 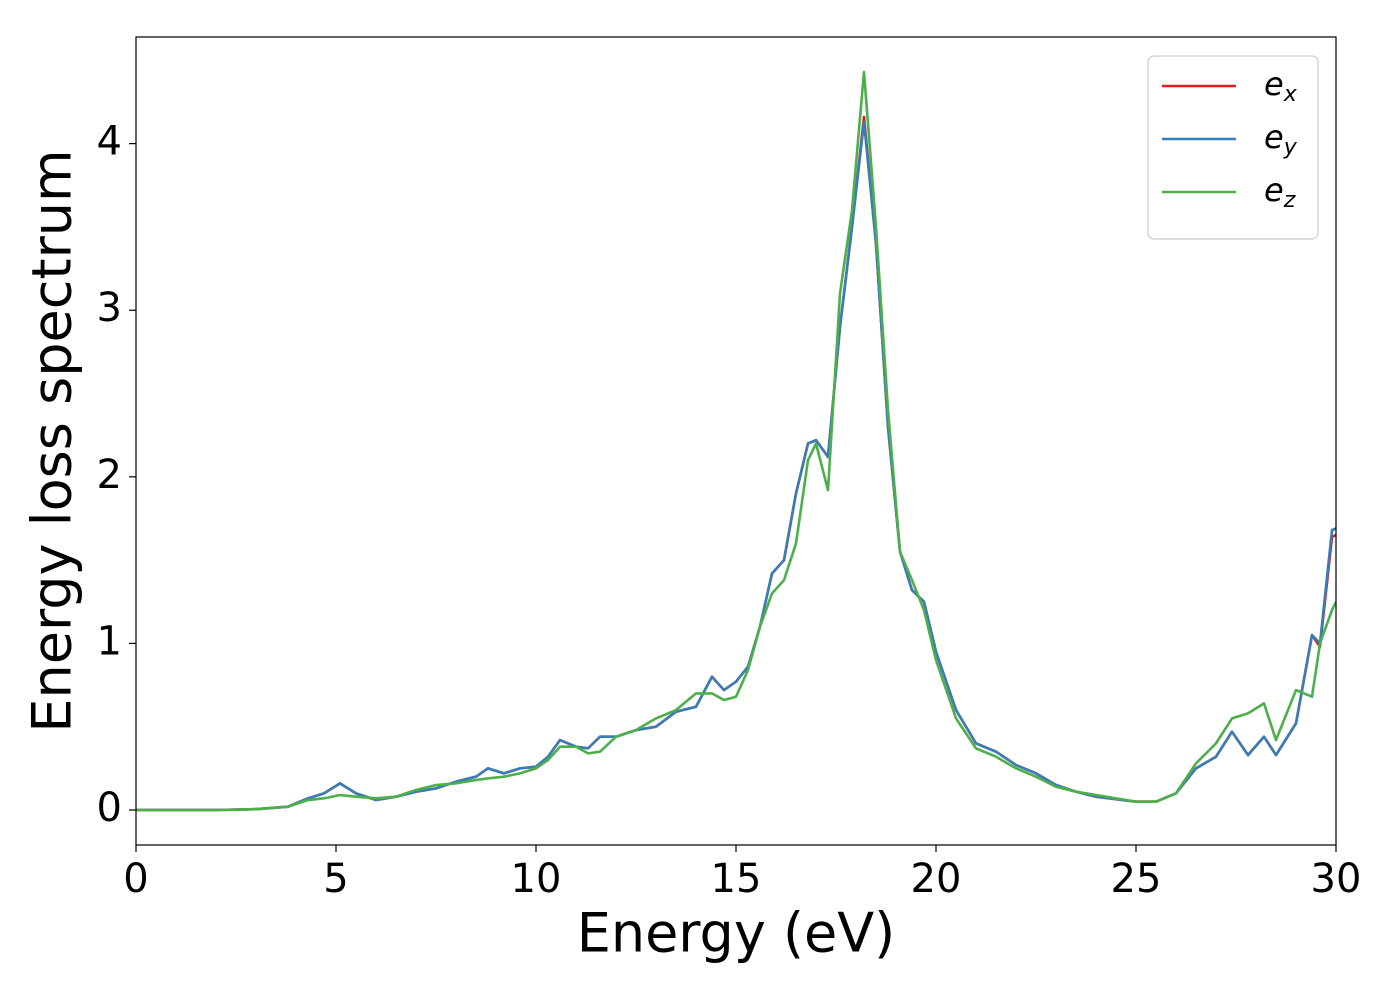 I want to click on y-axis-label: Energy loss spectrum, so click(x=52, y=440).